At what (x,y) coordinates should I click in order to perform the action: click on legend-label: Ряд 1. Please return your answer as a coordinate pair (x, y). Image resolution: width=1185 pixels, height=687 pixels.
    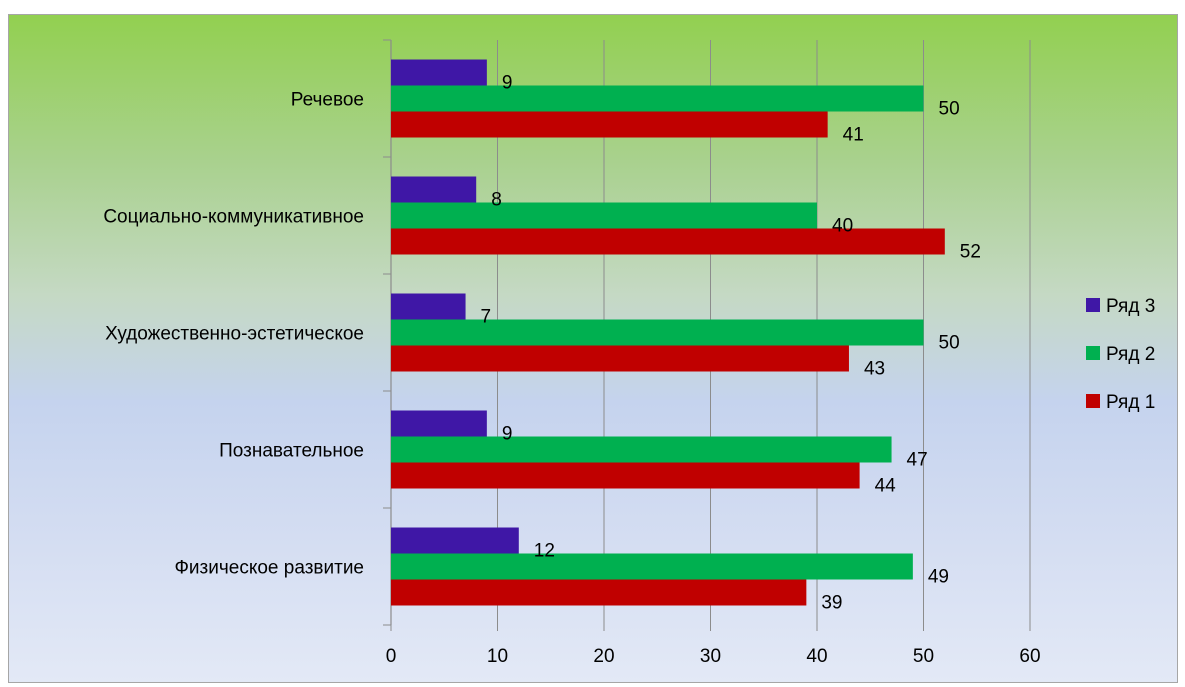
    Looking at the image, I should click on (1130, 402).